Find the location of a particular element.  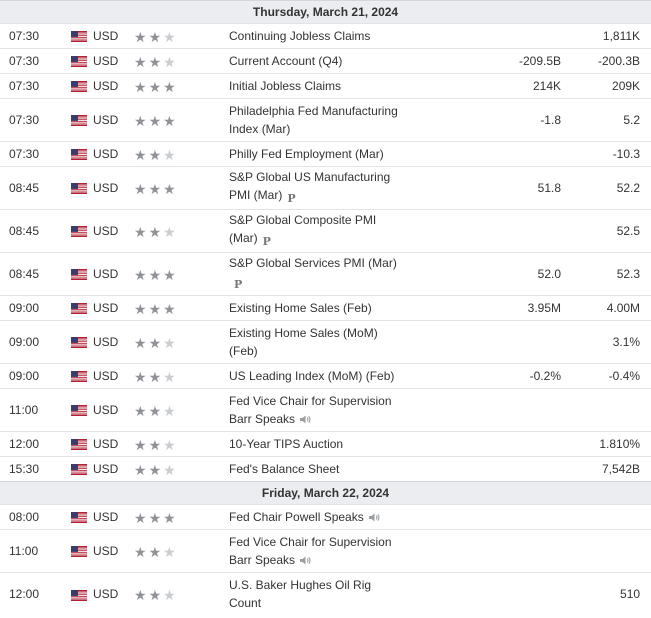

event-name-line: Fed Vice Chair for Supervision is located at coordinates (350, 542).